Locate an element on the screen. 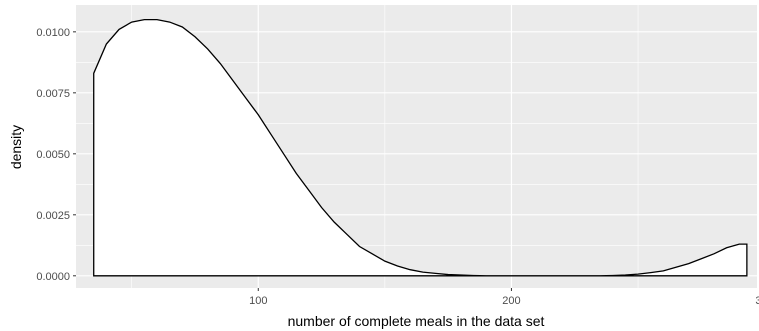 The height and width of the screenshot is (331, 759). y-tick-label: 0.0075 is located at coordinates (53, 94).